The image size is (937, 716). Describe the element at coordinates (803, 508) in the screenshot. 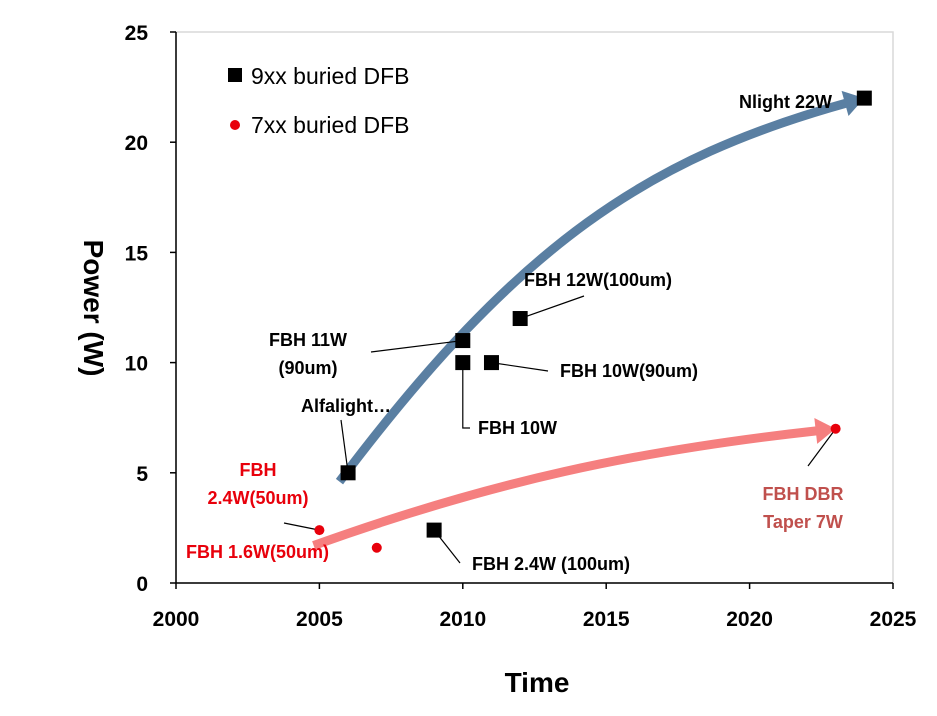

I see `annotation-label: FBH DBR Taper 7W` at that location.